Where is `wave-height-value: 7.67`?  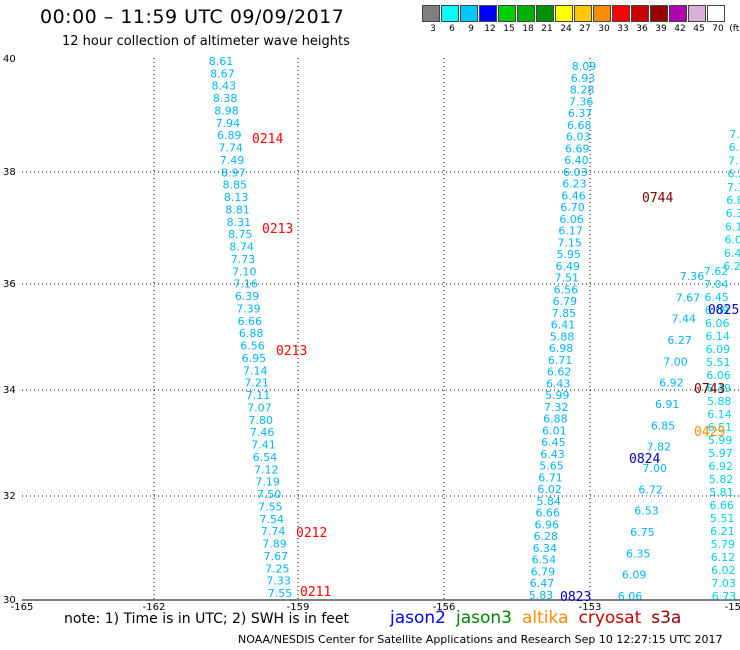 wave-height-value: 7.67 is located at coordinates (688, 297).